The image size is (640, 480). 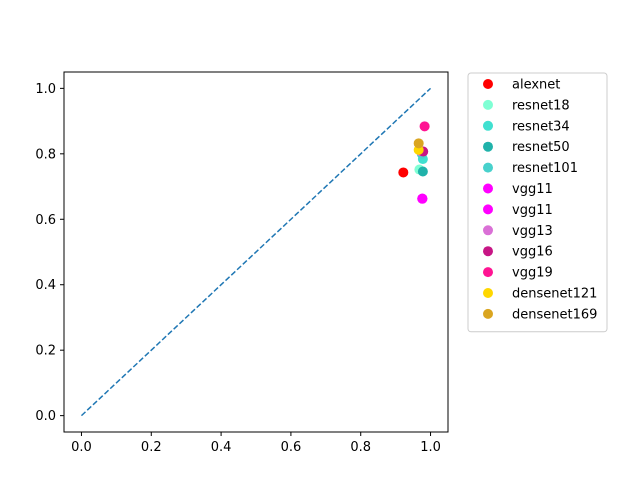 I want to click on legend-label-densenet121: densenet121, so click(x=554, y=294).